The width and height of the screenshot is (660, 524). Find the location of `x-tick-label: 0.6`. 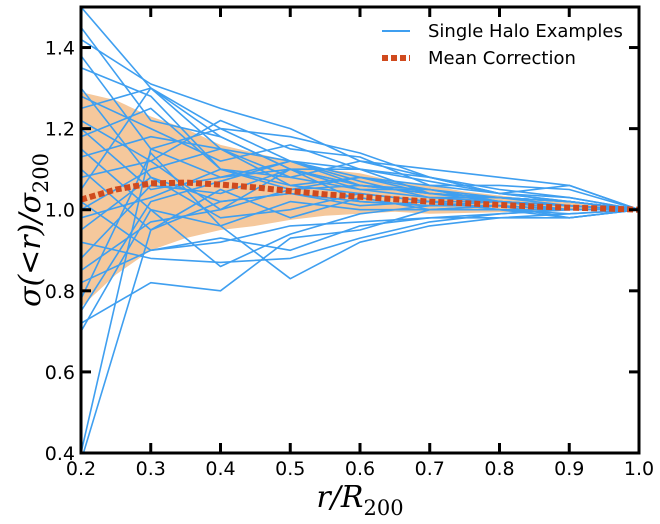

x-tick-label: 0.6 is located at coordinates (360, 469).